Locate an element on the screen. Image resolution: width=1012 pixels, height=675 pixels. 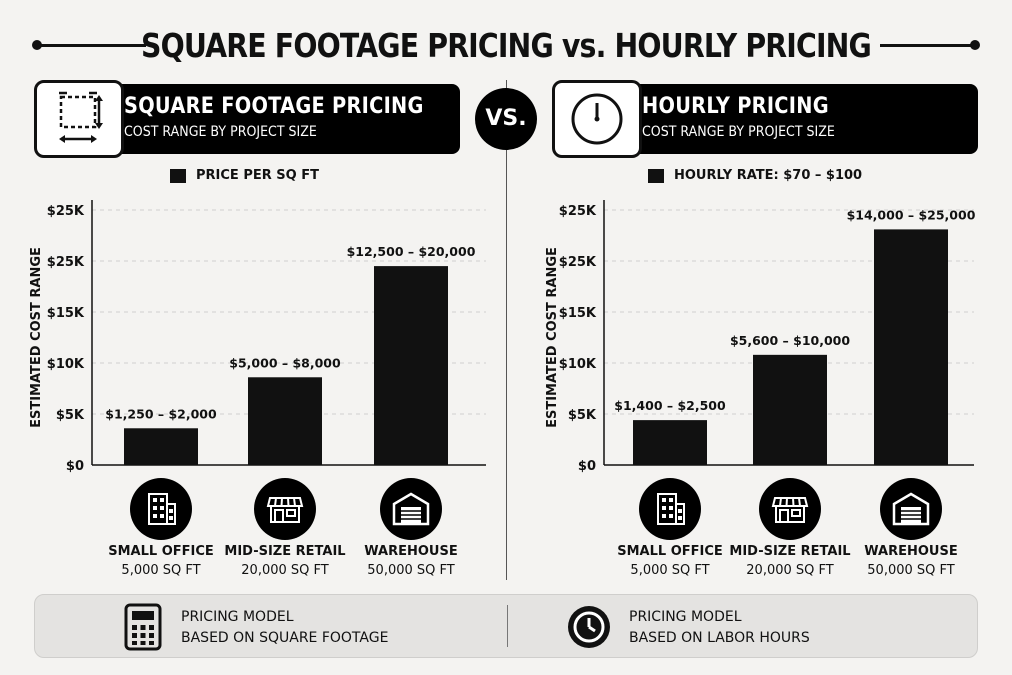
left-category-name-retail: MID-SIZE RETAIL is located at coordinates (285, 551).